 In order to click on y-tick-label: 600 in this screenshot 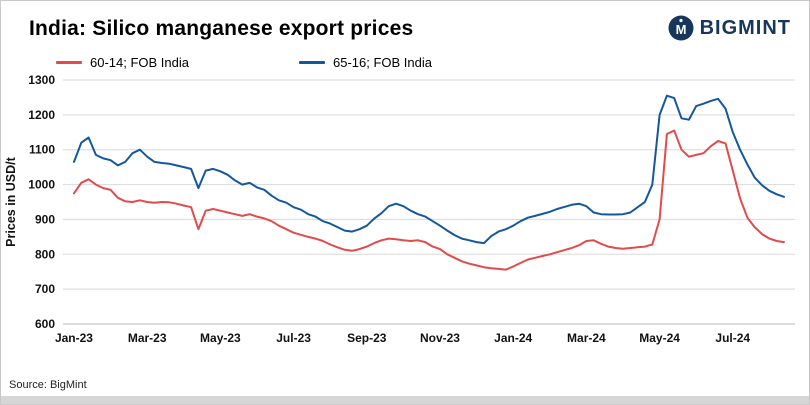, I will do `click(45, 324)`.